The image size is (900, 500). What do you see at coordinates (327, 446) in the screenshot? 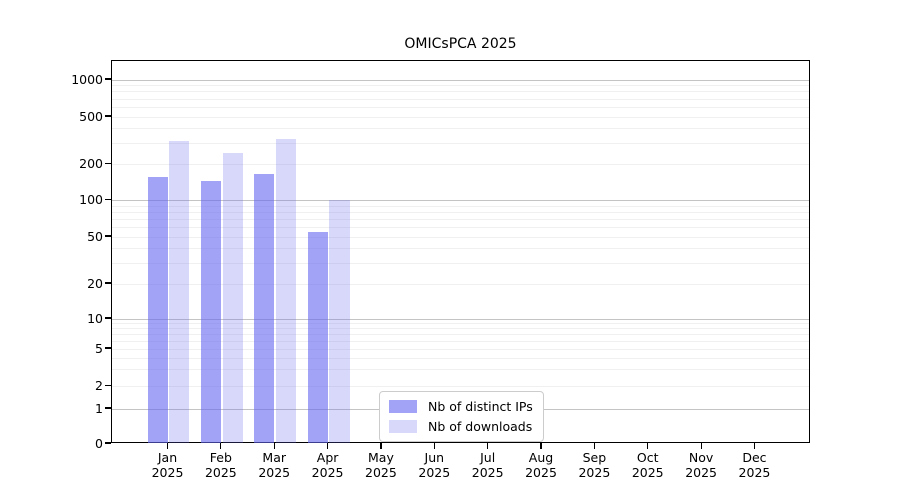
I see `x-tick-mark-apr-2025` at bounding box center [327, 446].